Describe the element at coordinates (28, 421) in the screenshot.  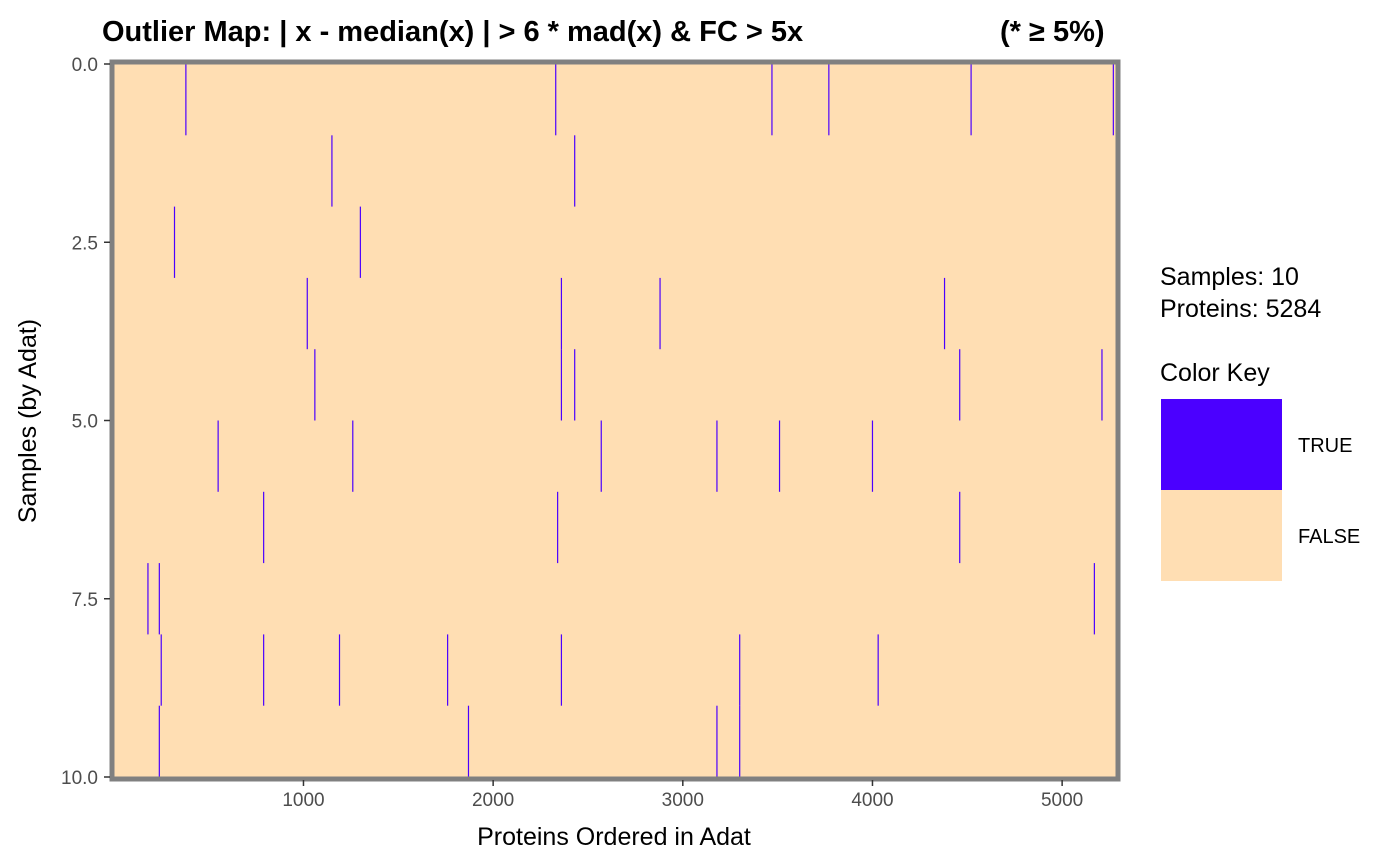
I see `y-axis-title: Samples (by Adat)` at that location.